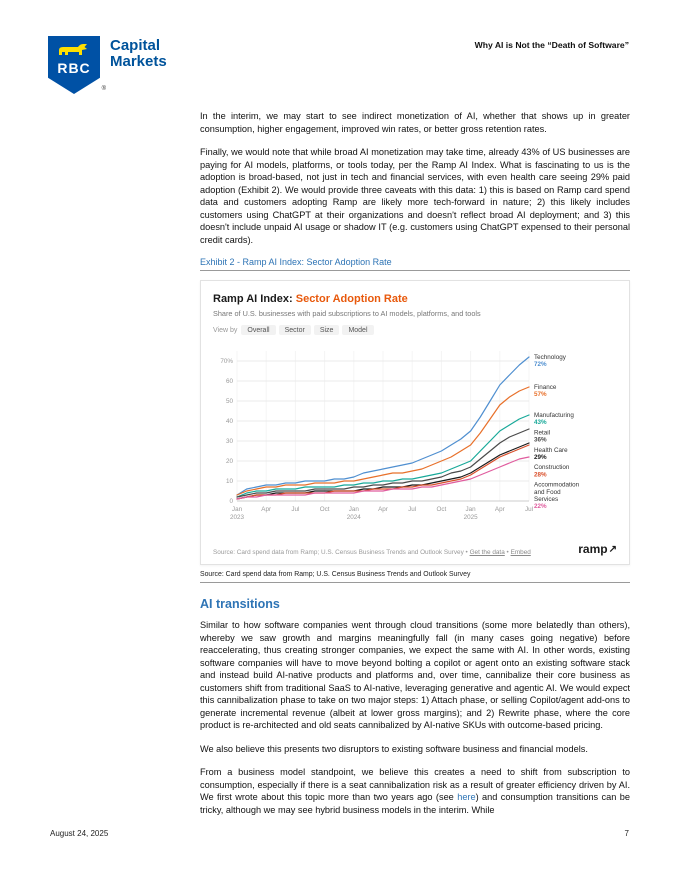  I want to click on rbc-logo-text: RBC, so click(74, 68).